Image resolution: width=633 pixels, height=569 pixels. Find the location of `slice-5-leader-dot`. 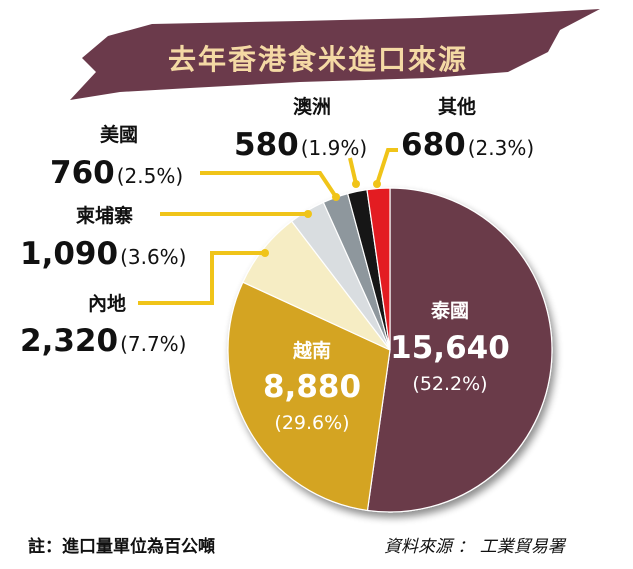

slice-5-leader-dot is located at coordinates (336, 197).